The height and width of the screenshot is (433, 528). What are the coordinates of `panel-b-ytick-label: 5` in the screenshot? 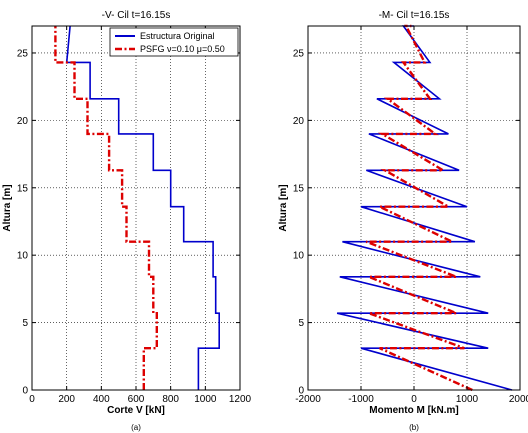 It's located at (301, 323).